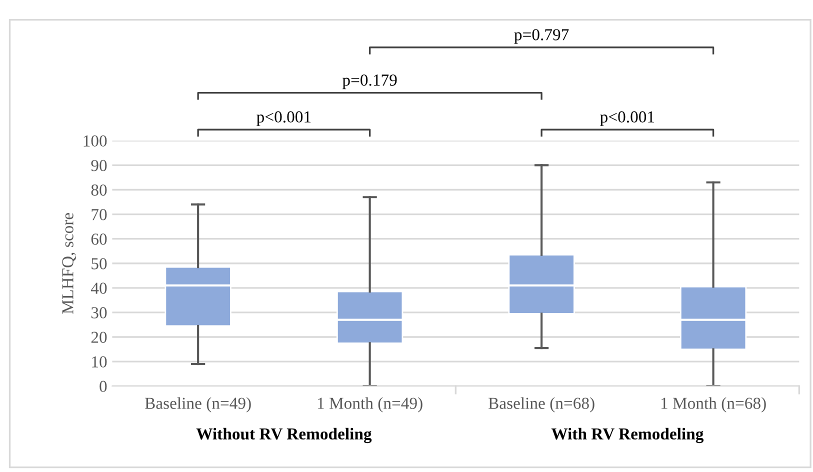 The width and height of the screenshot is (813, 472). What do you see at coordinates (99, 239) in the screenshot?
I see `y-tick-label: 60` at bounding box center [99, 239].